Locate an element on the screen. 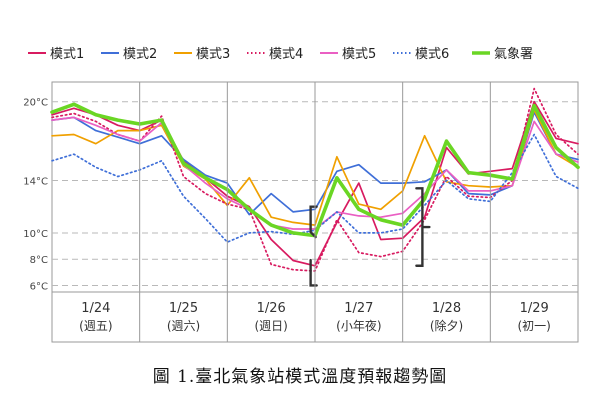 The width and height of the screenshot is (600, 400). legend: 模式1 模式2 模式3 模式4 模式5 模式6 氣象署 is located at coordinates (280, 54).